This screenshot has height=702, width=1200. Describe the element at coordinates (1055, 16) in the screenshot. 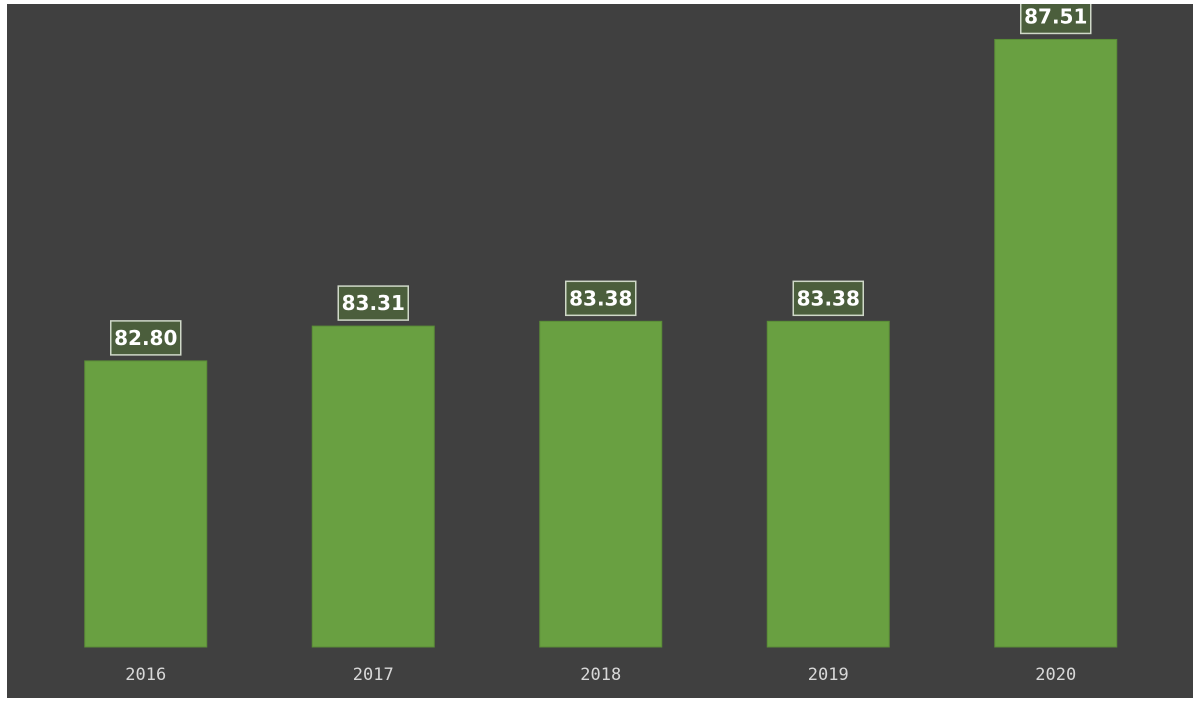

I see `data-label-2020: 87.51` at that location.